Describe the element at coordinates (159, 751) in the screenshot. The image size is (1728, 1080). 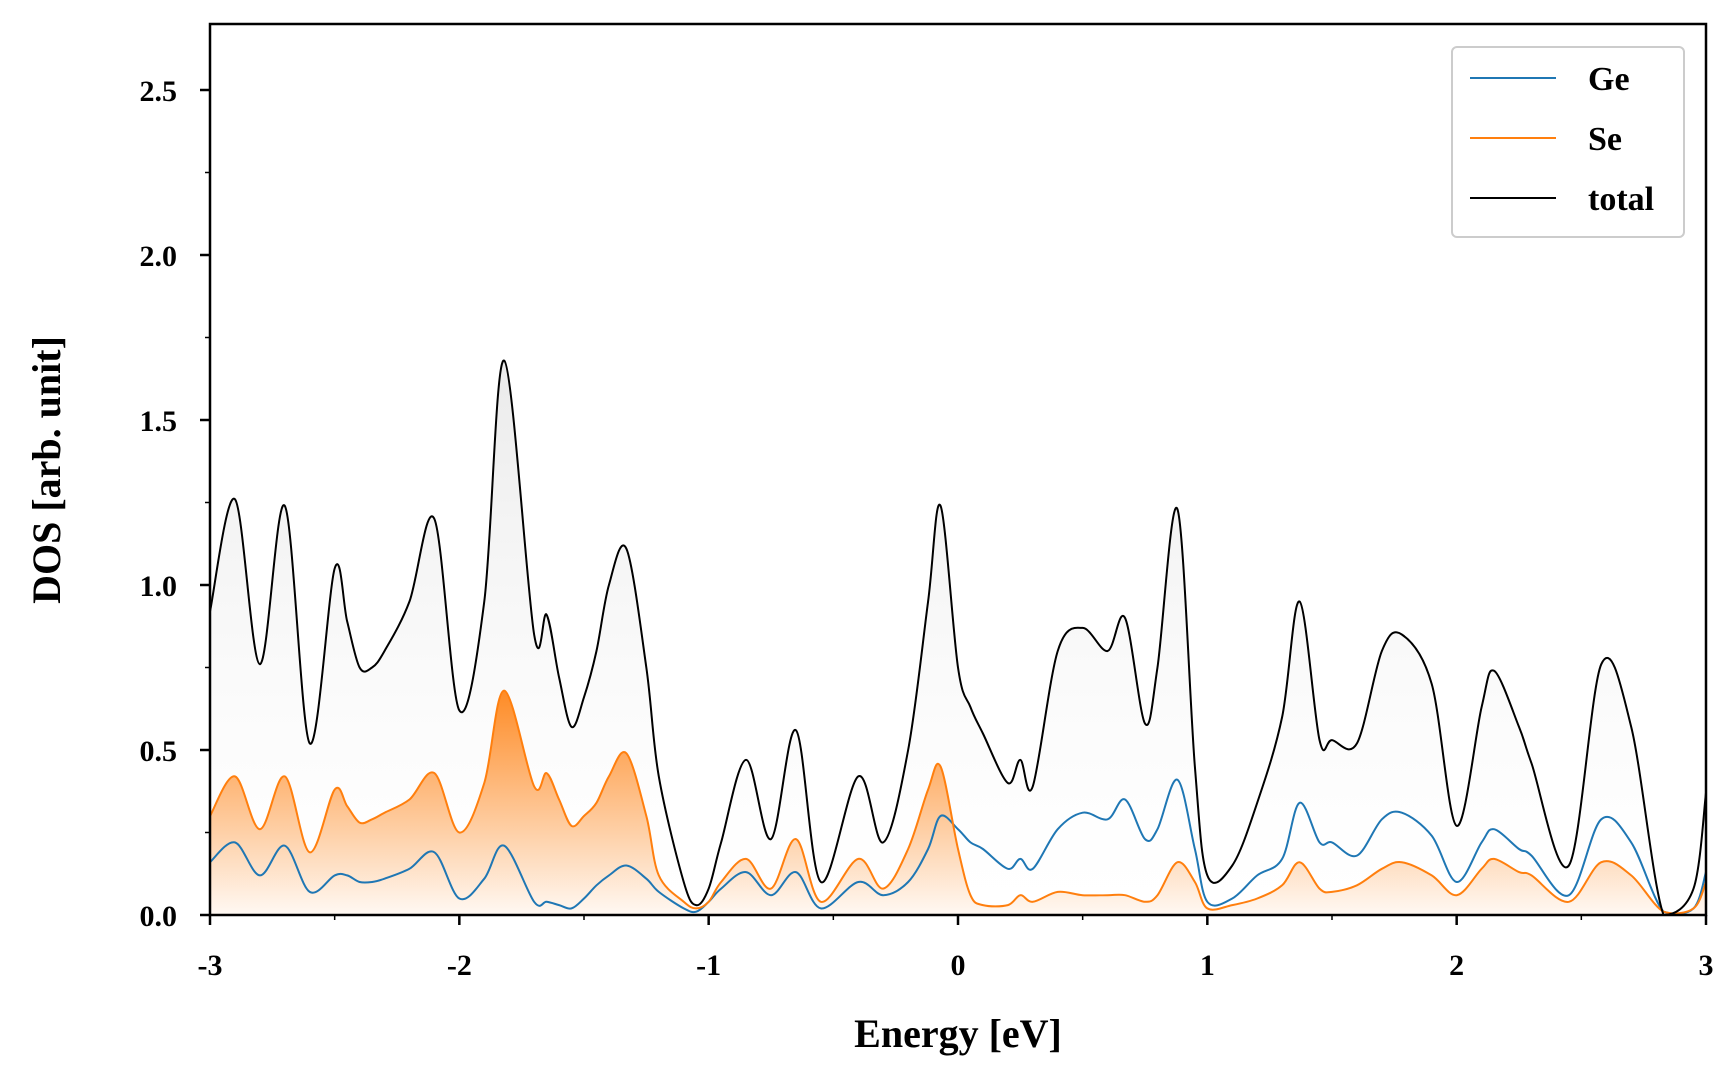
I see `y-tick-label: 0.5` at that location.